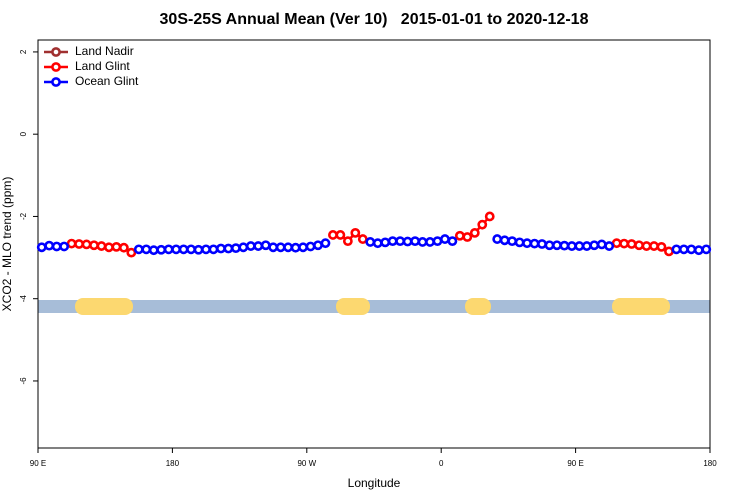  I want to click on x-axis-label: Longitude, so click(374, 483).